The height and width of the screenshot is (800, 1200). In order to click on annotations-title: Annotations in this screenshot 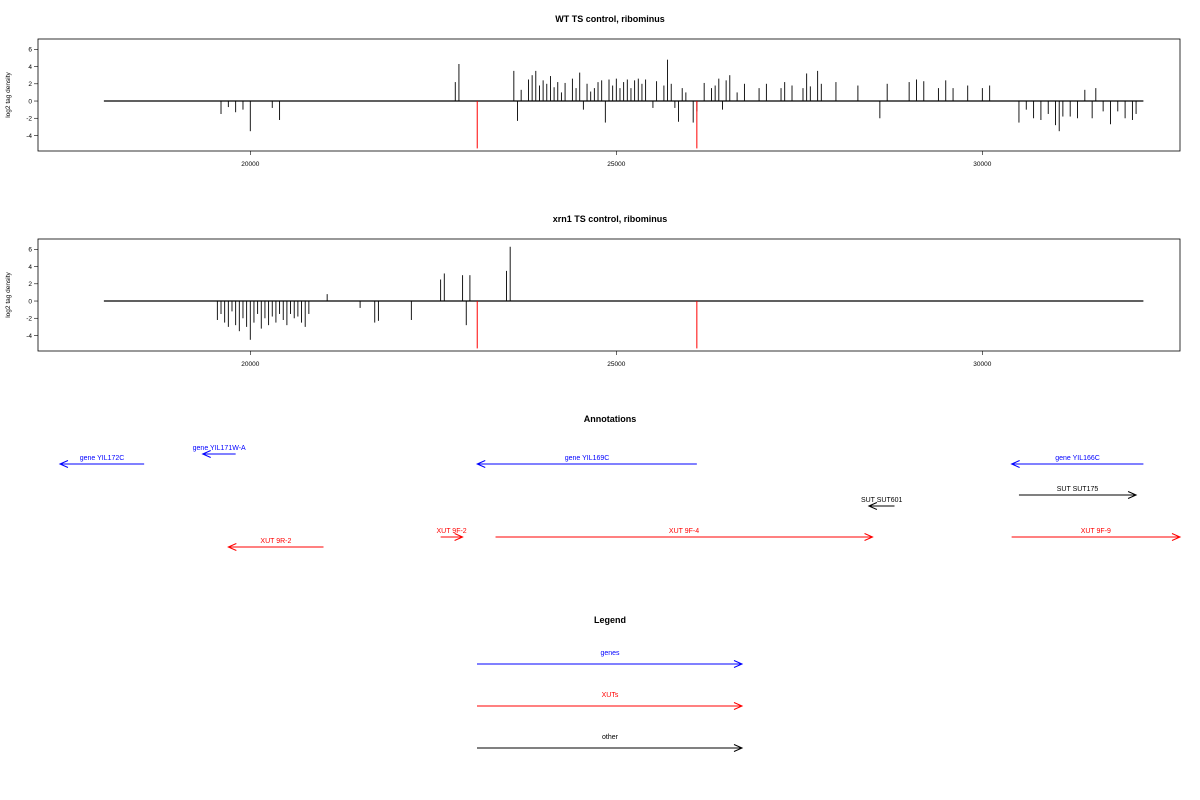, I will do `click(610, 419)`.